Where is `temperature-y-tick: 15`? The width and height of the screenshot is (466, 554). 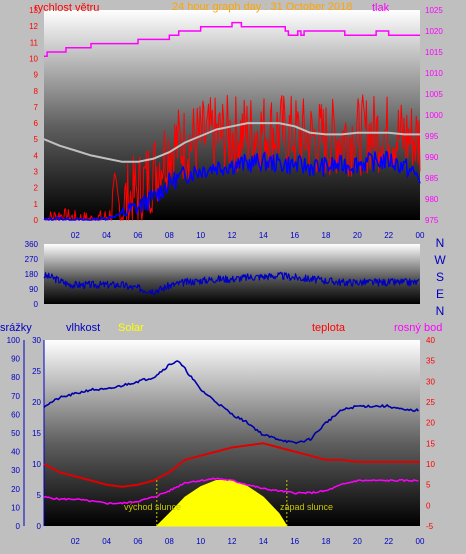 temperature-y-tick: 15 is located at coordinates (430, 443).